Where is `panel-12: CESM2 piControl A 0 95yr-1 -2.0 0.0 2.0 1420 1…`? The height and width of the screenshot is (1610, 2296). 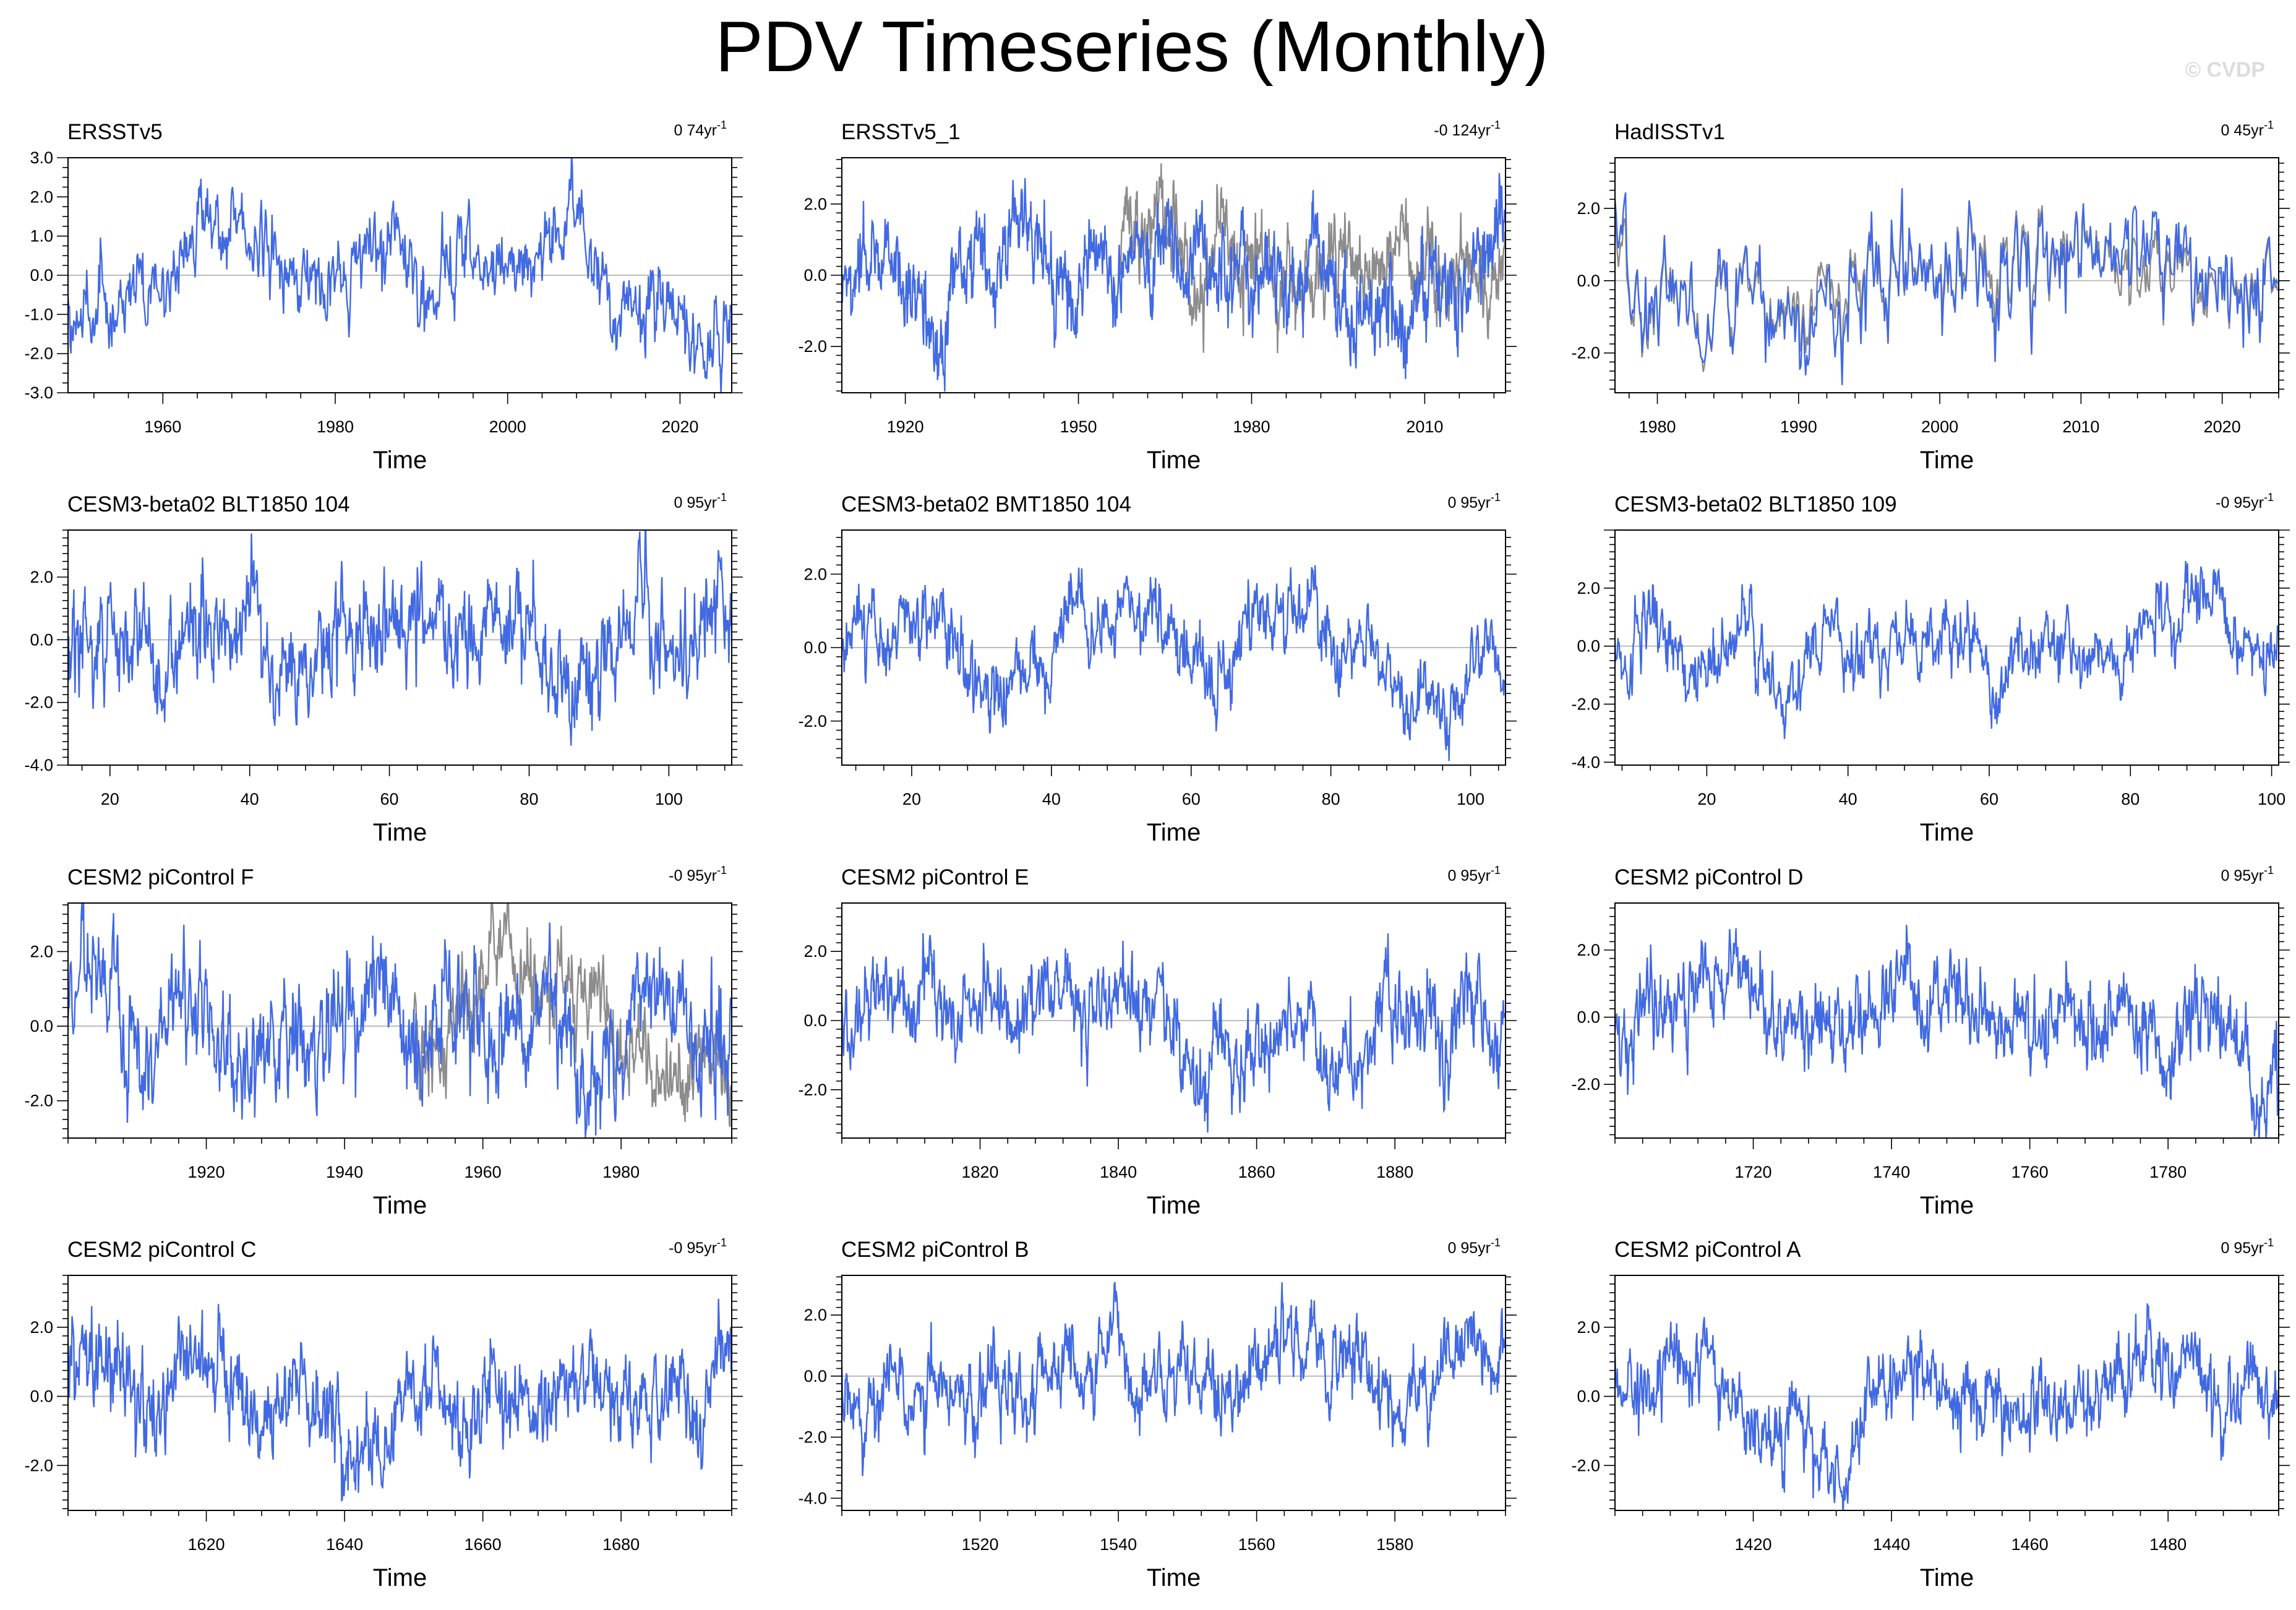
panel-12: CESM2 piControl A 0 95yr-1 -2.0 0.0 2.0 1420 1… is located at coordinates (1930, 1413).